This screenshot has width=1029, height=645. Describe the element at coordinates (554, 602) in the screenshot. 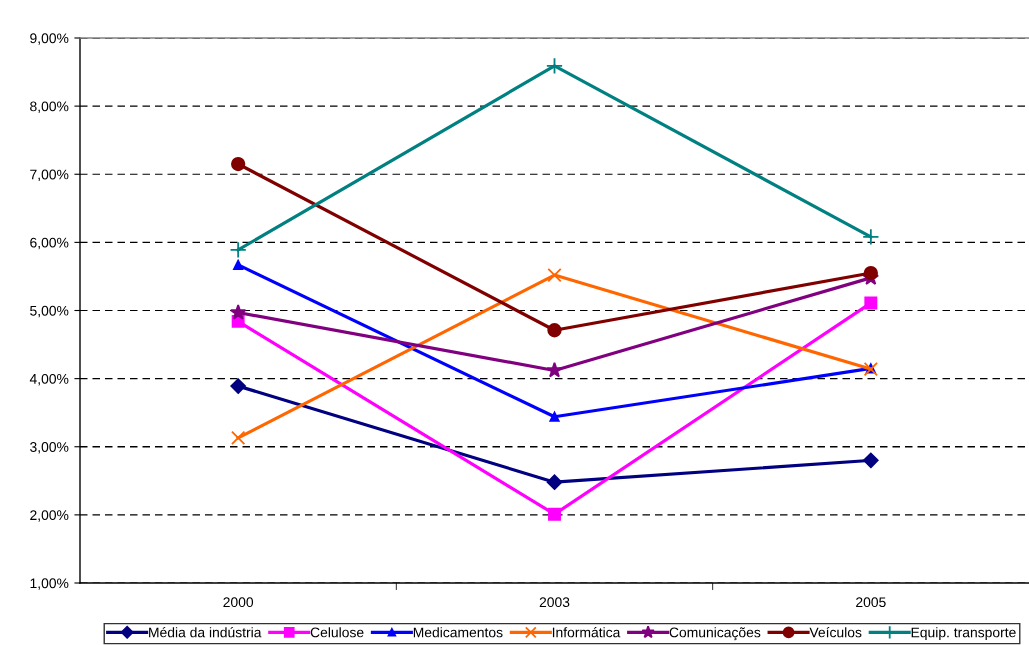

I see `x-tick-label: 2003` at that location.